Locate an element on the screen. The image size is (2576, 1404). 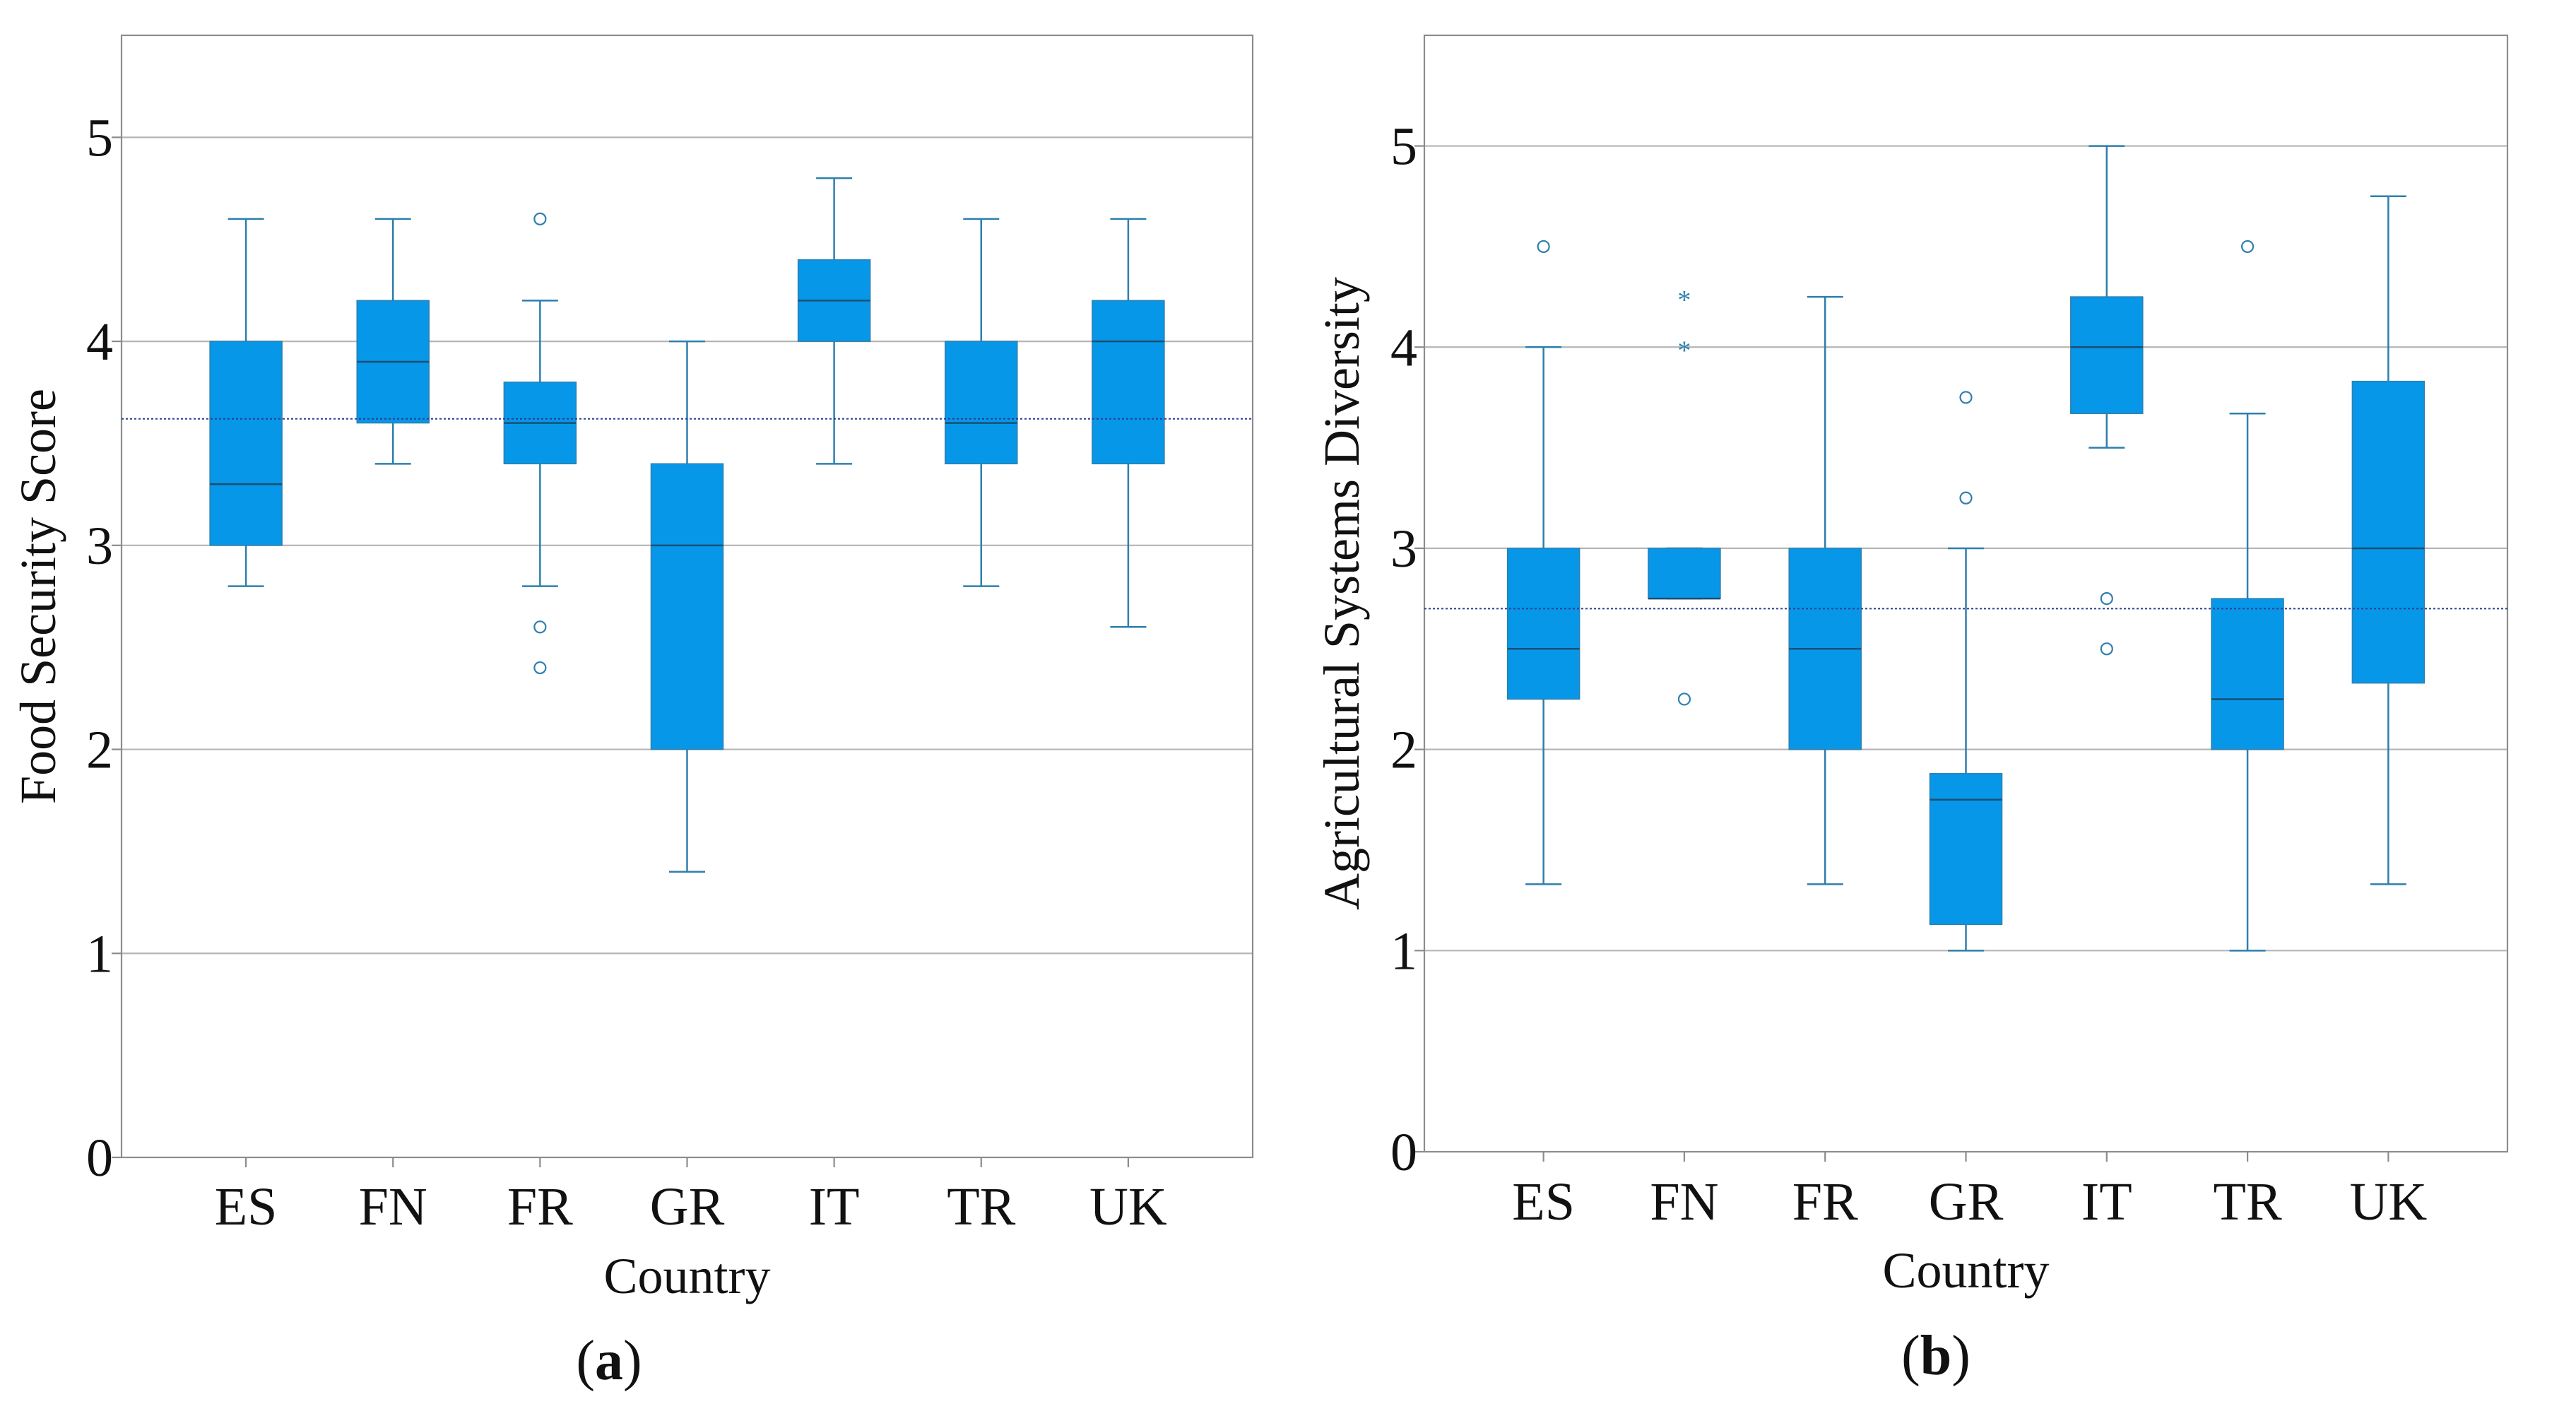
y-axis-title: Food Security Score is located at coordinates (38, 596).